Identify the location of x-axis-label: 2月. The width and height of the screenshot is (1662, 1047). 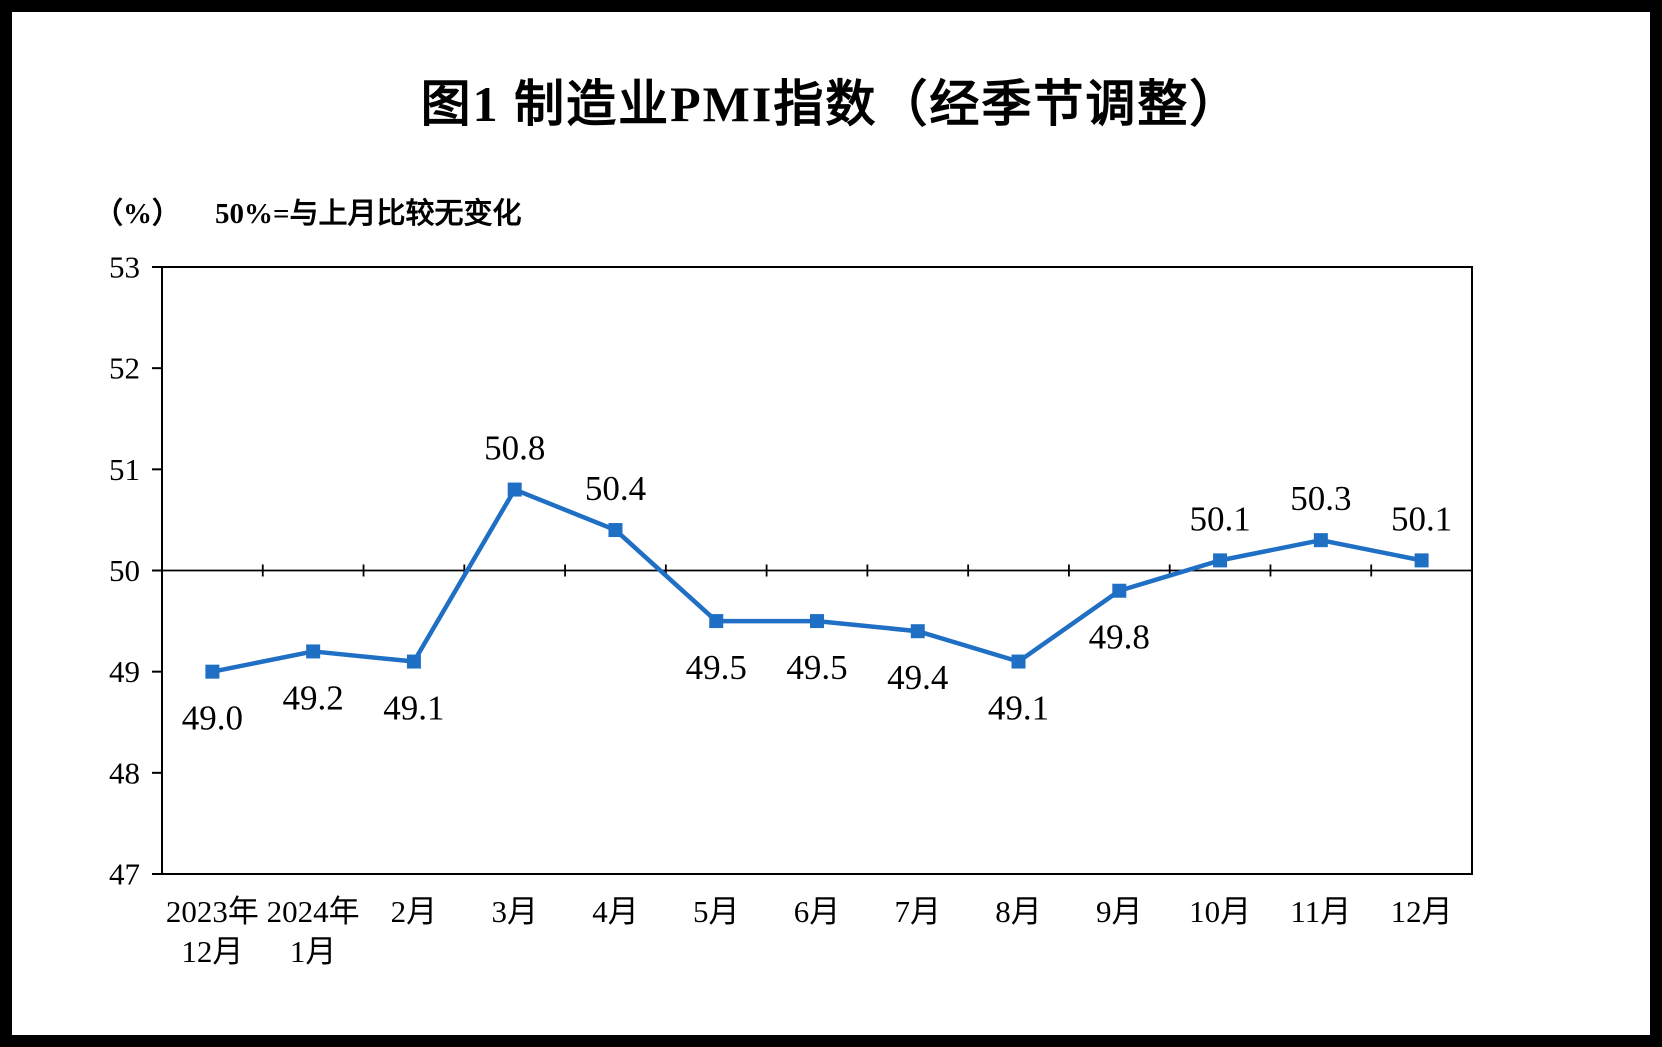
(414, 911).